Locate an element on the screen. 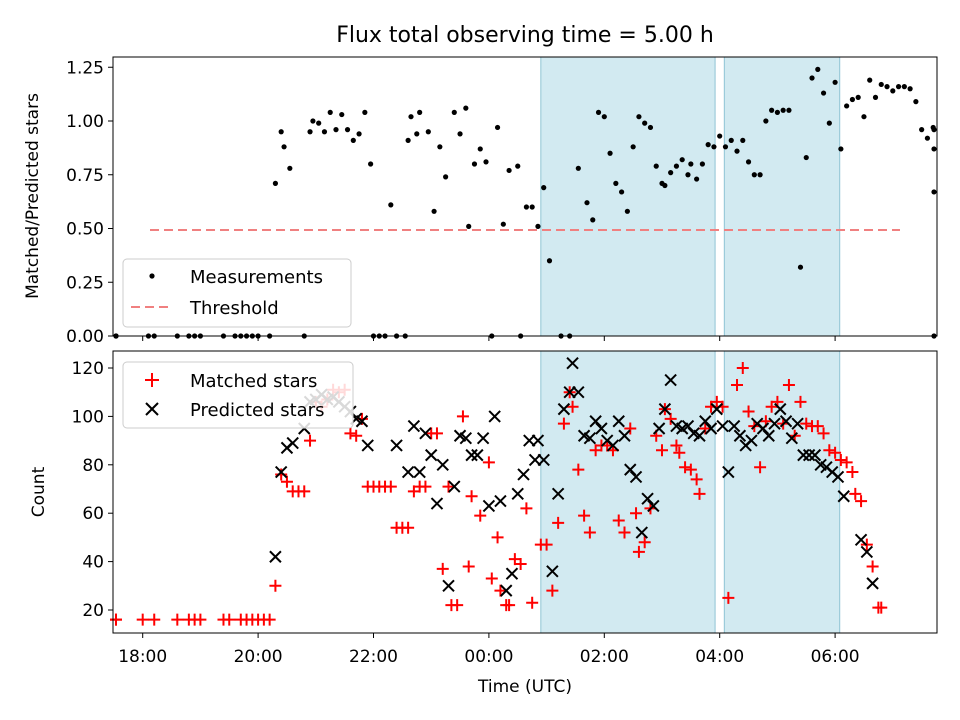  top-legend-box is located at coordinates (237, 293).